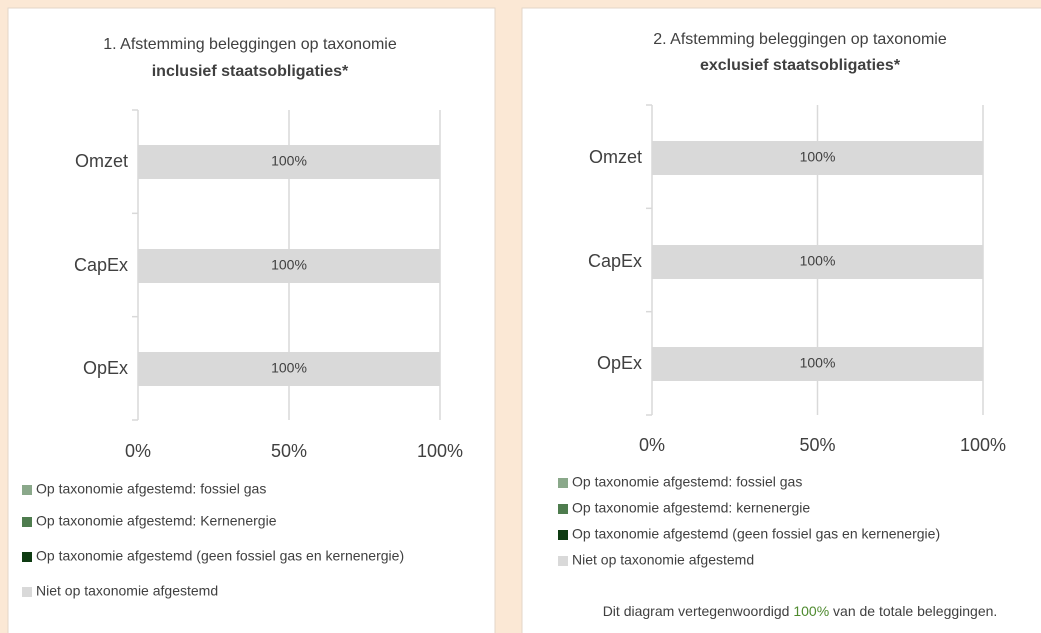 This screenshot has height=633, width=1041. Describe the element at coordinates (156, 521) in the screenshot. I see `legend-label: Op taxonomie afgestemd: Kernenergie` at that location.